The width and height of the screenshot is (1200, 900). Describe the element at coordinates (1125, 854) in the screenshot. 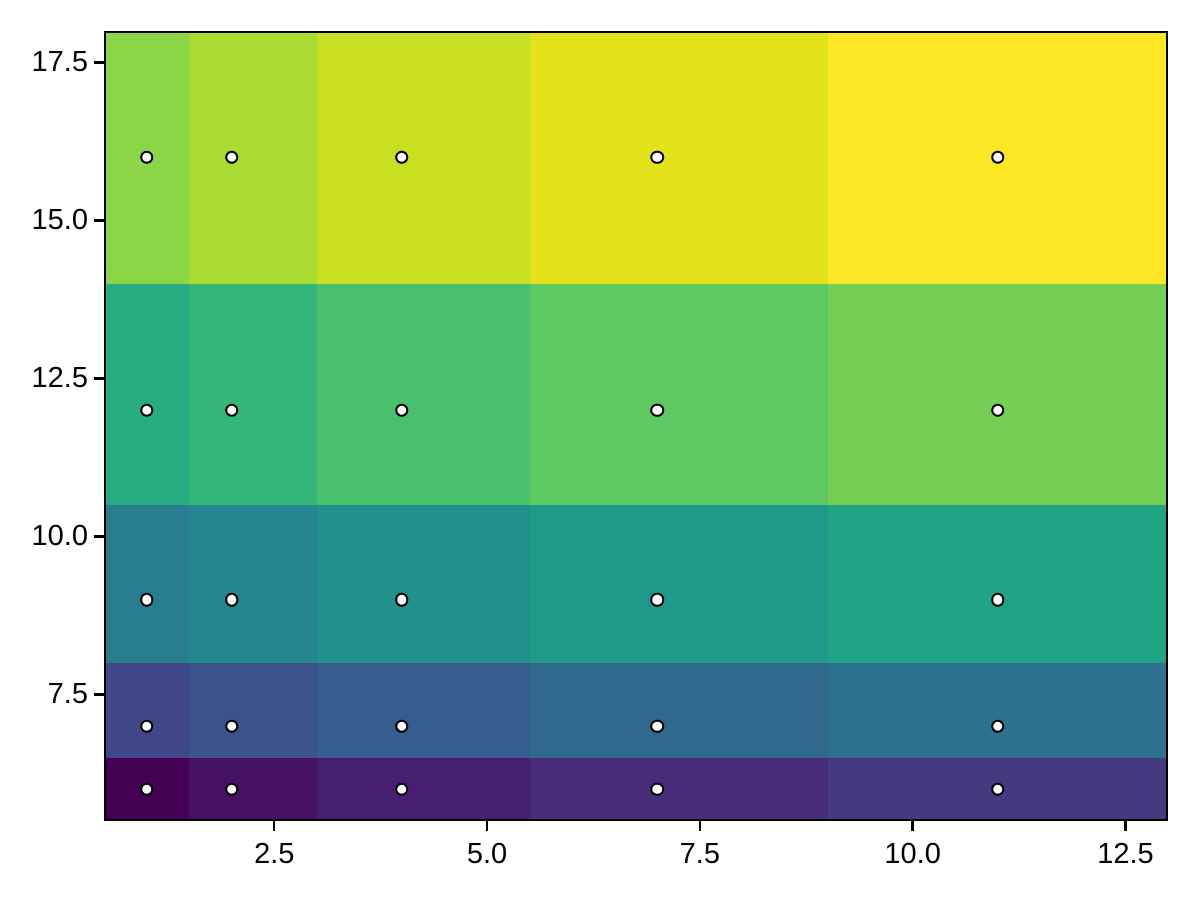

I see `x-tick-label: 12.5` at that location.